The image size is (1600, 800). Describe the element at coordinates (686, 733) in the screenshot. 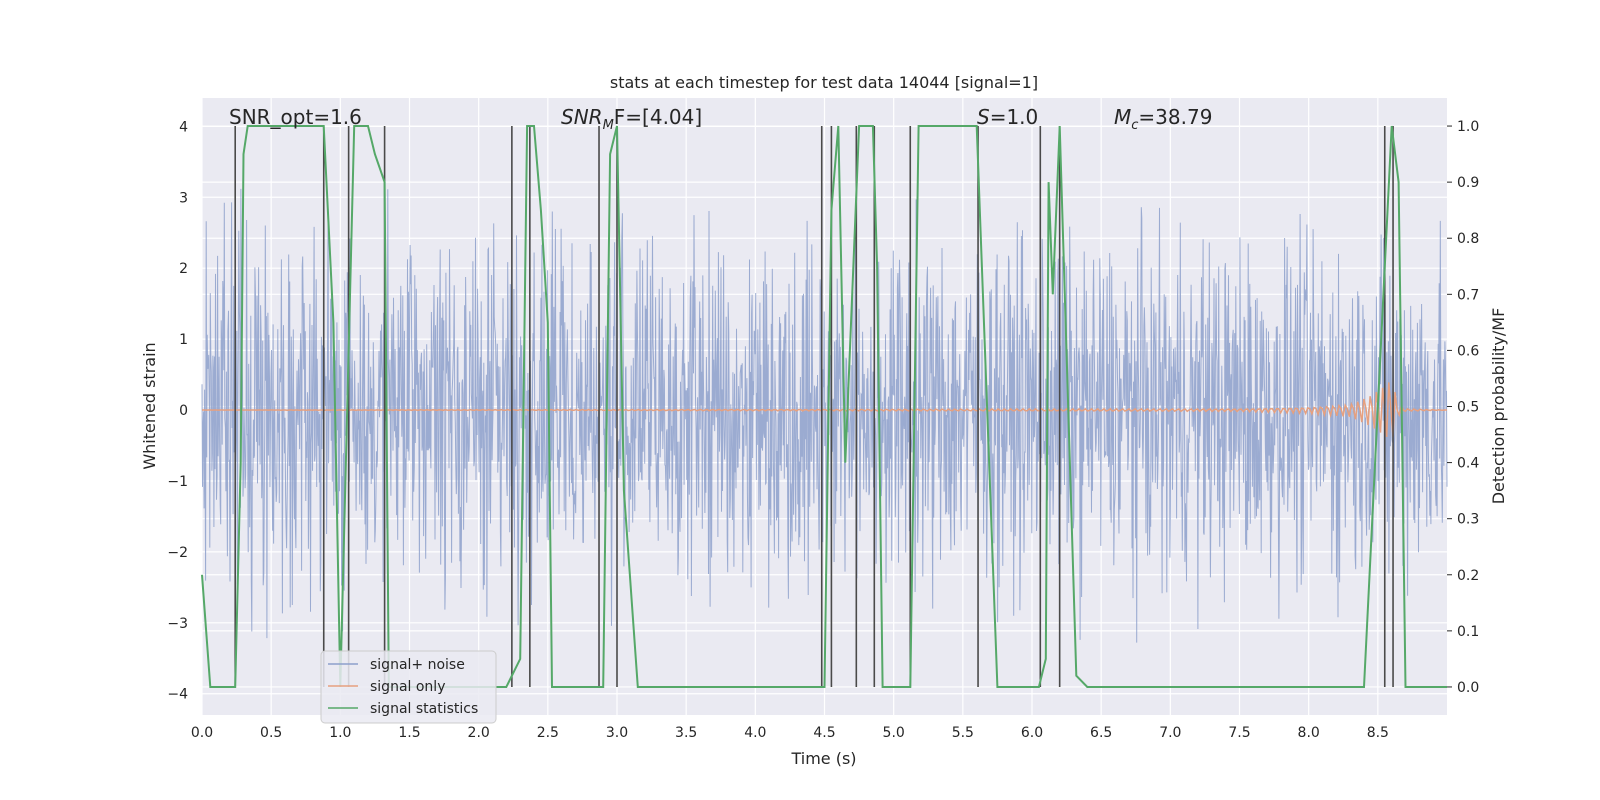

I see `x-tick-label: 3.5` at that location.